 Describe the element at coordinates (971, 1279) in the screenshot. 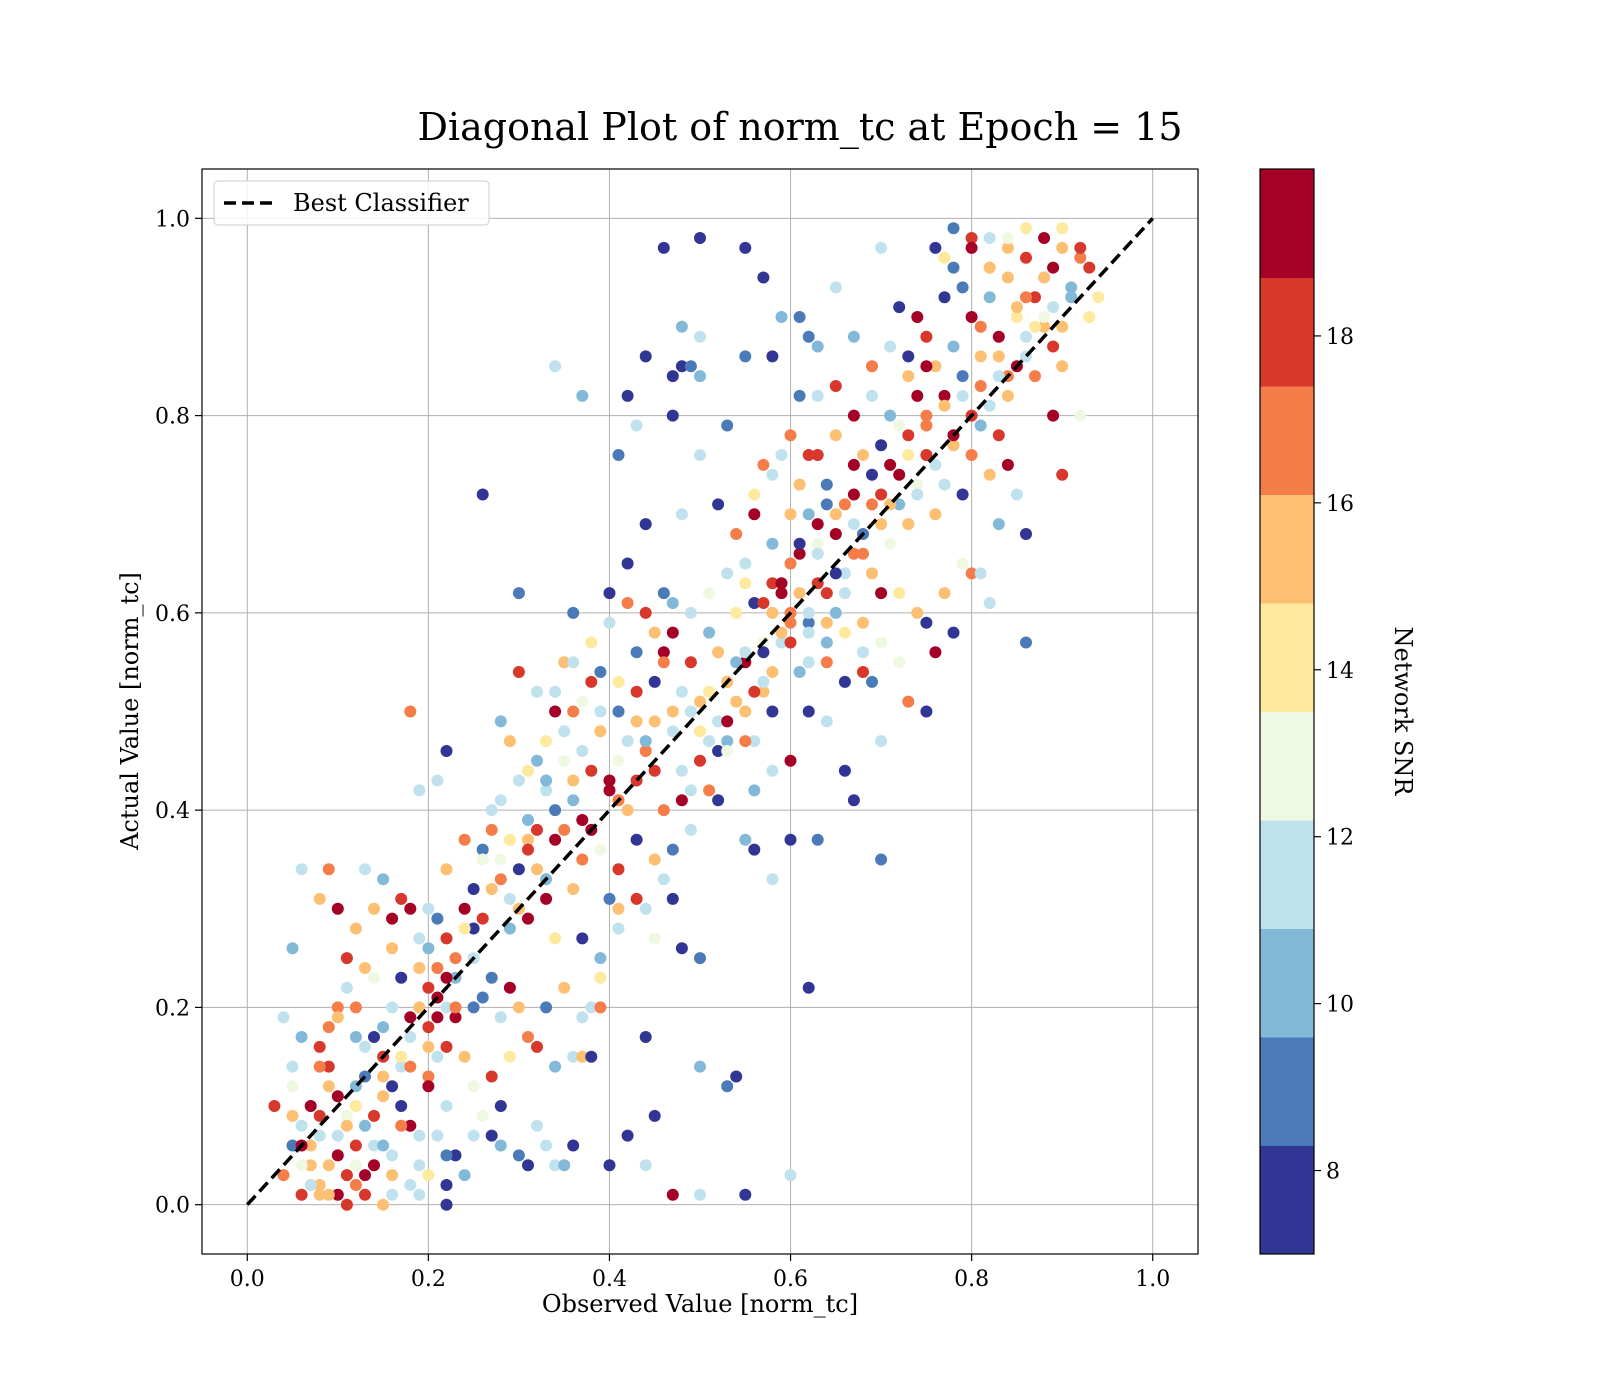

I see `x-tick-label-4: 0.8` at that location.